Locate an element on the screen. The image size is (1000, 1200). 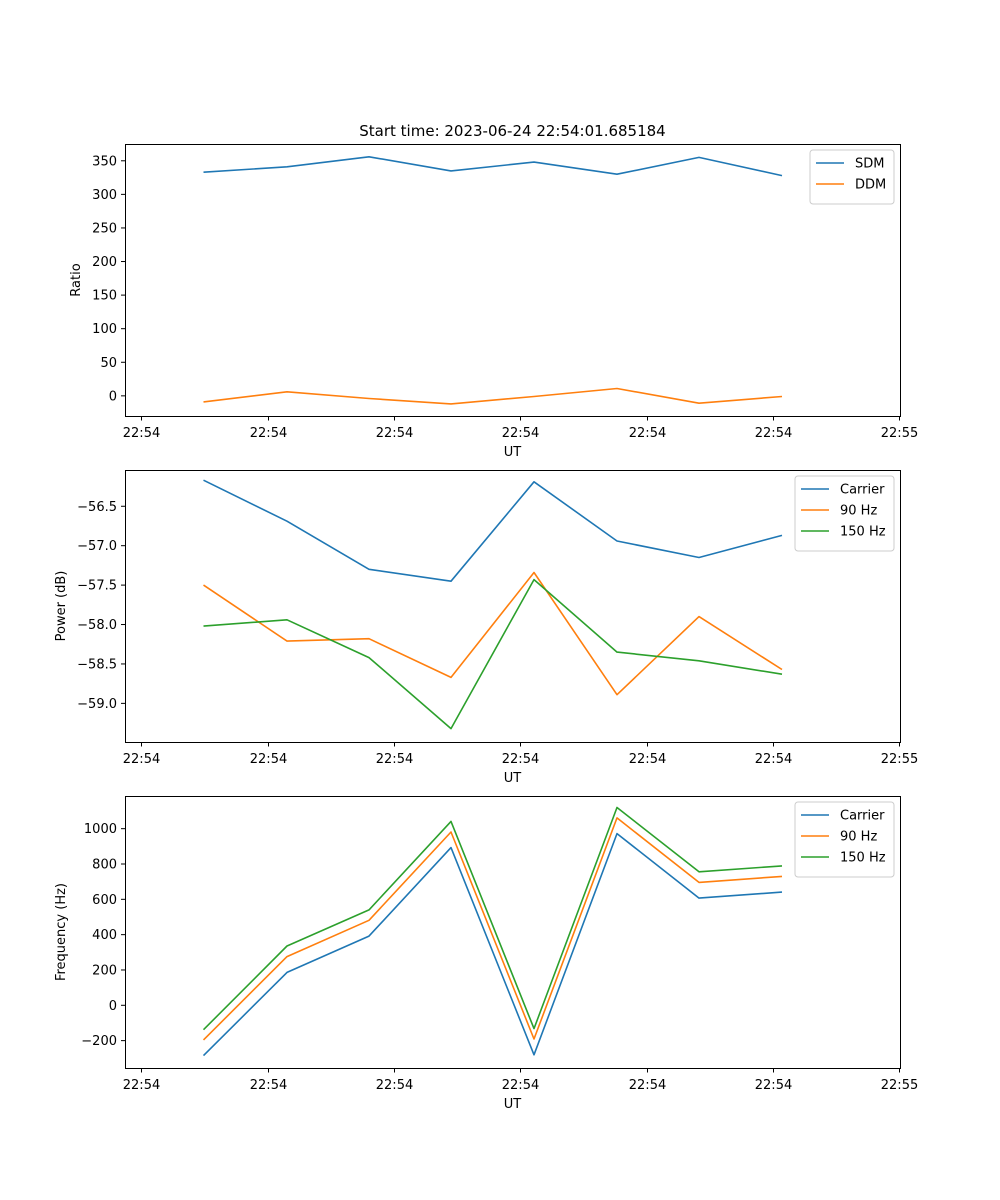
y-axis-label: Ratio is located at coordinates (76, 279).